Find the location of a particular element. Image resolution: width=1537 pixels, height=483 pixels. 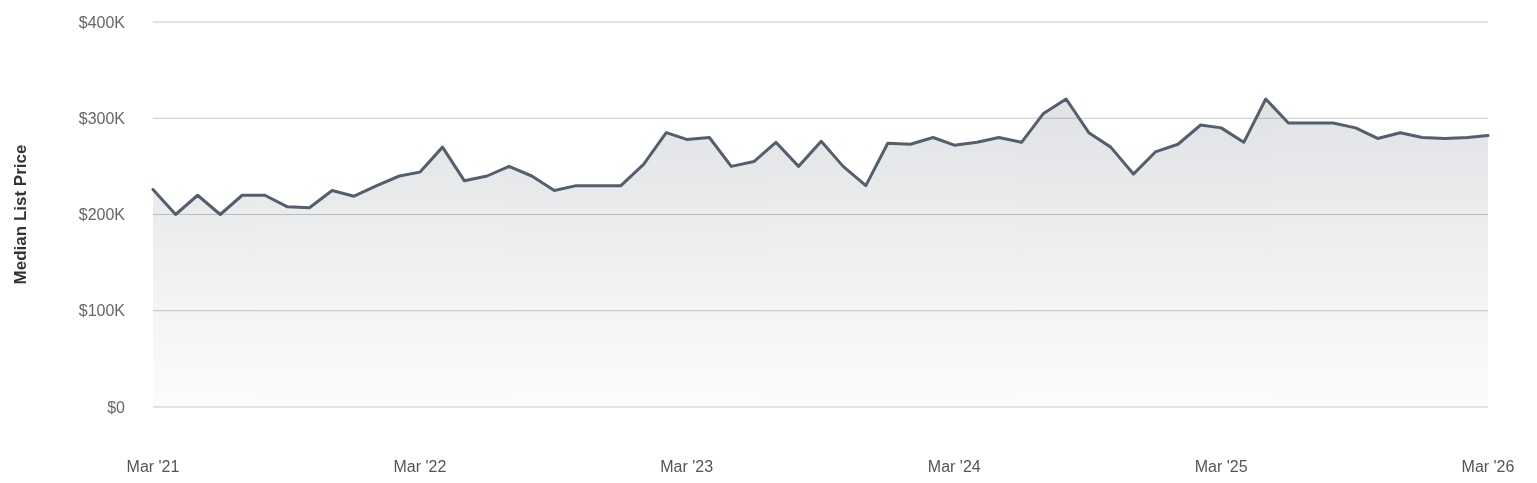

x-tick-label: Mar '24 is located at coordinates (954, 466).